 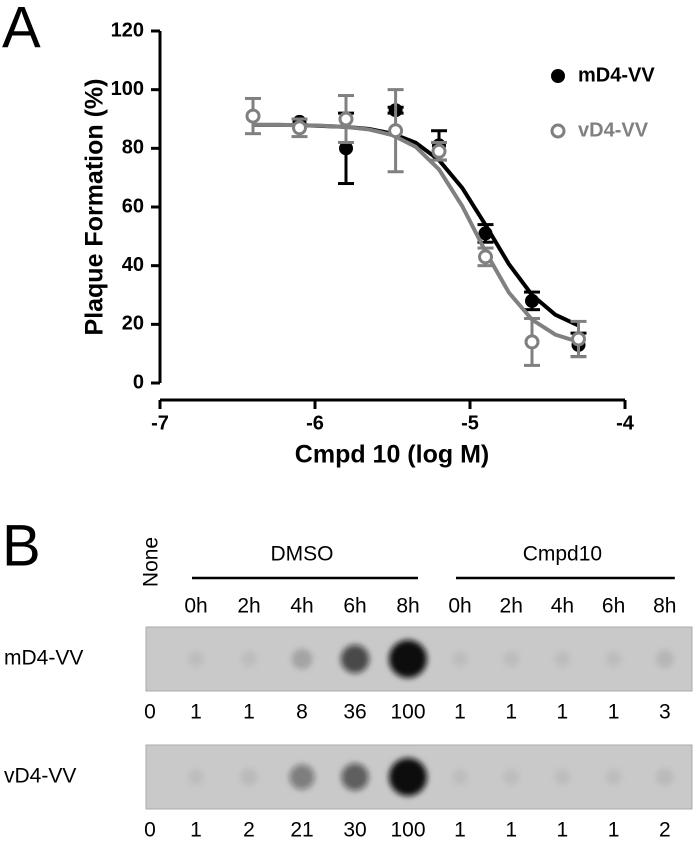 I want to click on y-tick-label: 60, so click(x=133, y=206).